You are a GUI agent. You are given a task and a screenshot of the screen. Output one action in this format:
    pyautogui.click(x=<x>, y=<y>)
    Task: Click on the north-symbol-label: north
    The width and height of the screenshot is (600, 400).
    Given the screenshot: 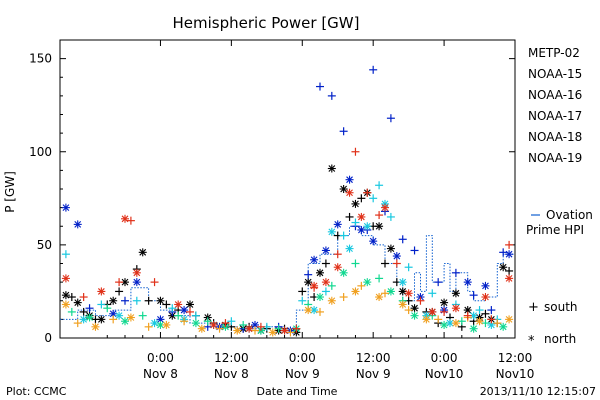 What is the action you would take?
    pyautogui.click(x=560, y=339)
    